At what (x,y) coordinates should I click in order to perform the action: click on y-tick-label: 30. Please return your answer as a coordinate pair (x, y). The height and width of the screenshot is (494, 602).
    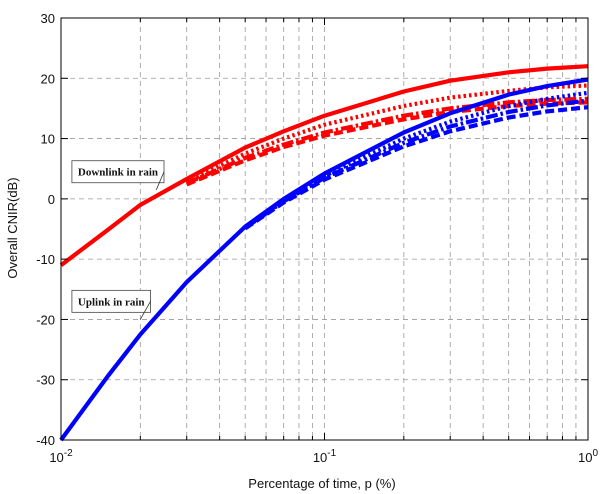
    Looking at the image, I should click on (48, 18).